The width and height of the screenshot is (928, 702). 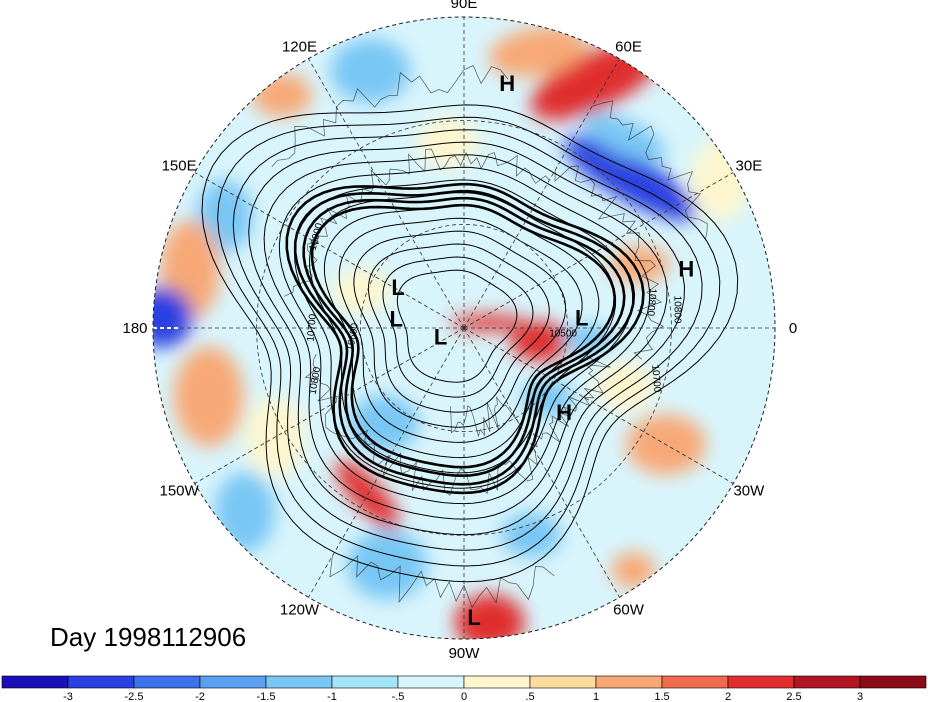 I want to click on colorbar-tick-label: -2, so click(x=200, y=696).